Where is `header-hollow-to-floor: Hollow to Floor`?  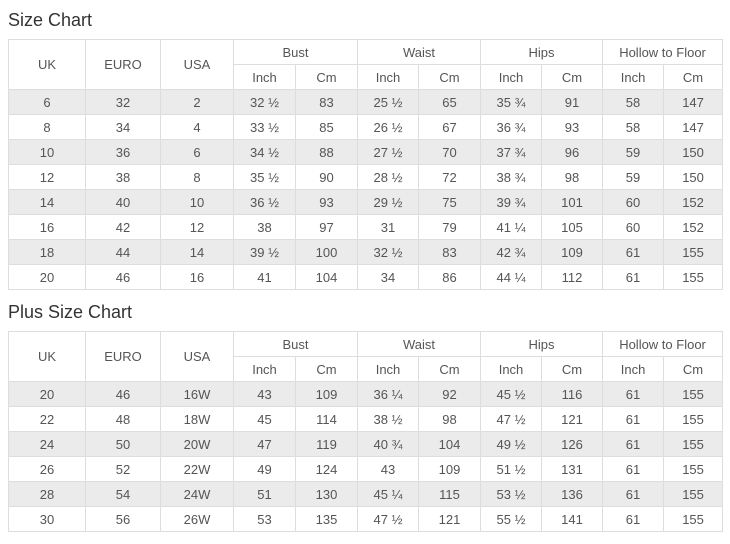 header-hollow-to-floor: Hollow to Floor is located at coordinates (663, 52).